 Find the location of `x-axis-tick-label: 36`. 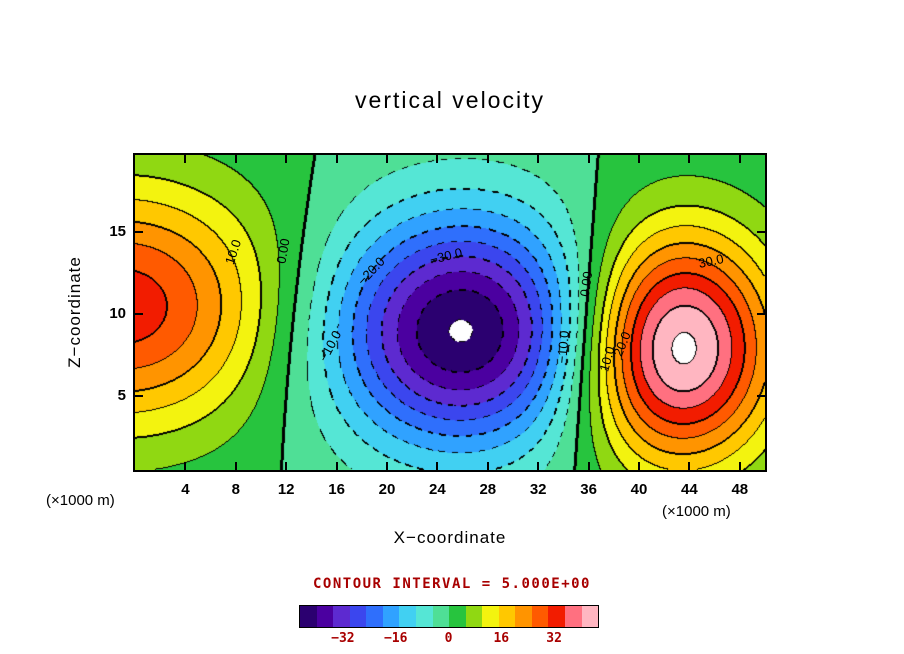

x-axis-tick-label: 36 is located at coordinates (588, 489).